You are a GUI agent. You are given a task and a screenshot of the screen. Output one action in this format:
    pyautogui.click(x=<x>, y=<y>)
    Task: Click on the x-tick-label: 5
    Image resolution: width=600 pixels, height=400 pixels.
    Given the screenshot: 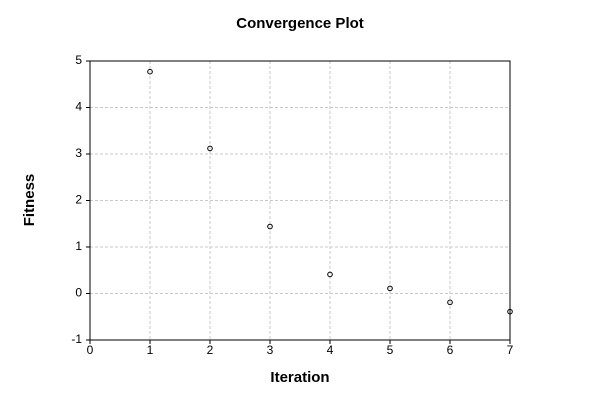 What is the action you would take?
    pyautogui.click(x=390, y=350)
    